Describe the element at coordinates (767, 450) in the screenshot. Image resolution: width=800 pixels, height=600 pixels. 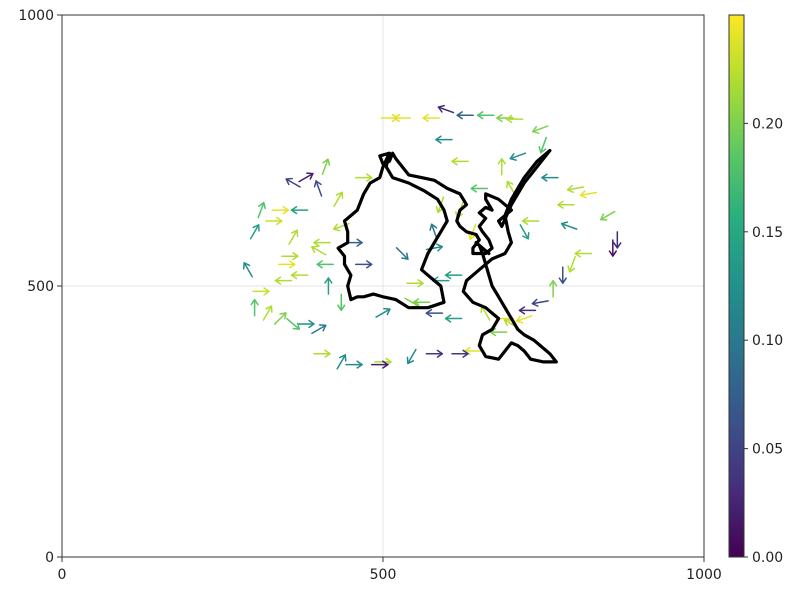
I see `colorbar-tick-label: 0.05` at that location.